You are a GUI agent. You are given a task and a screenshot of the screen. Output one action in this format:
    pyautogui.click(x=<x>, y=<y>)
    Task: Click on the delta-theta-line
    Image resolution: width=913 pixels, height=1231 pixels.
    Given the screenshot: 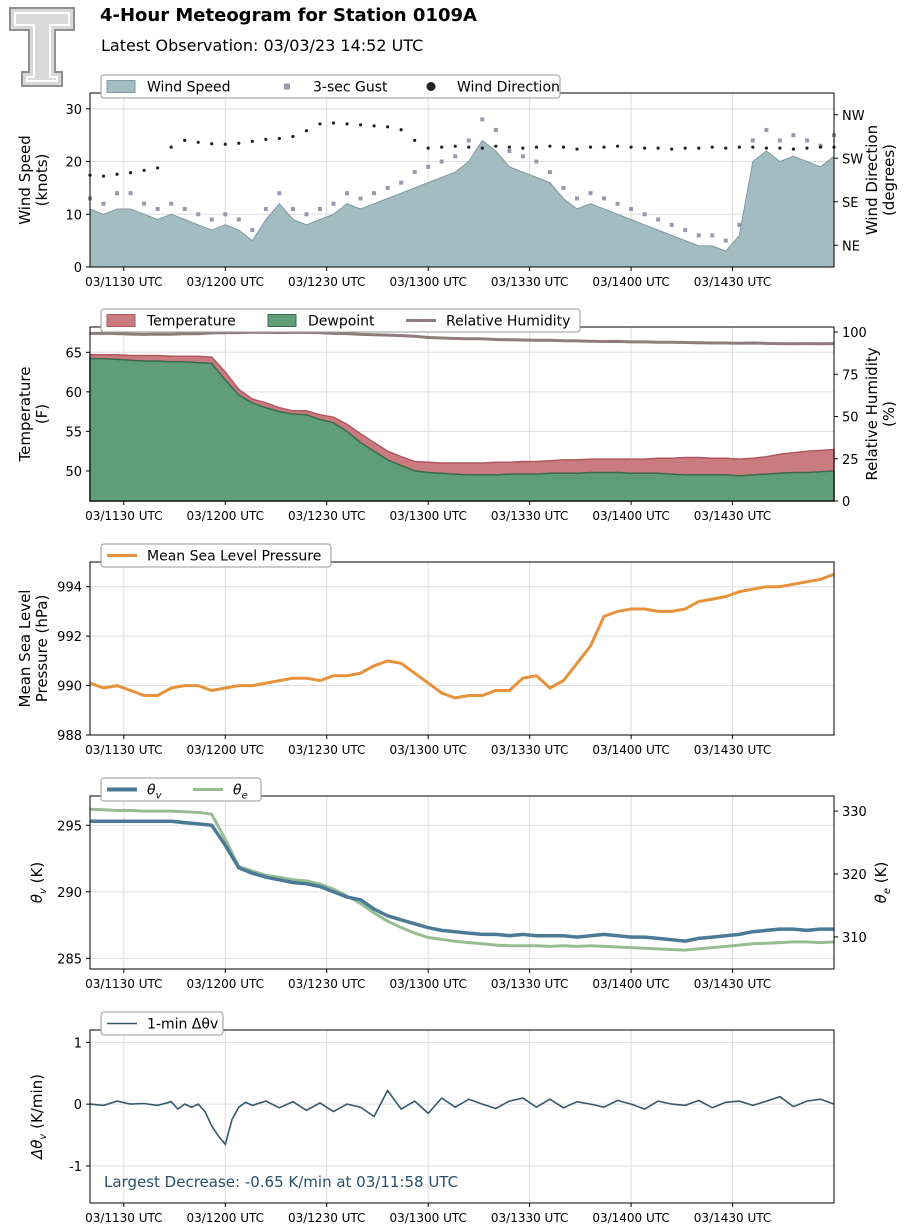 What is the action you would take?
    pyautogui.click(x=462, y=1117)
    